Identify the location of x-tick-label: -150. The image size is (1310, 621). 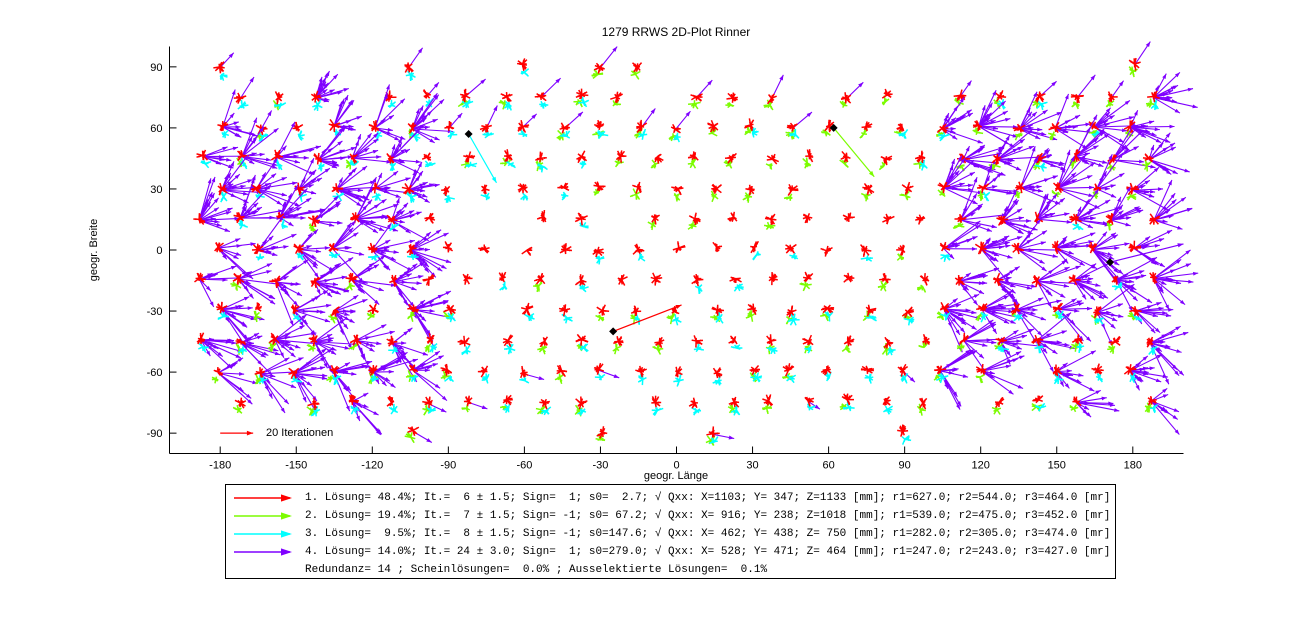
(296, 466).